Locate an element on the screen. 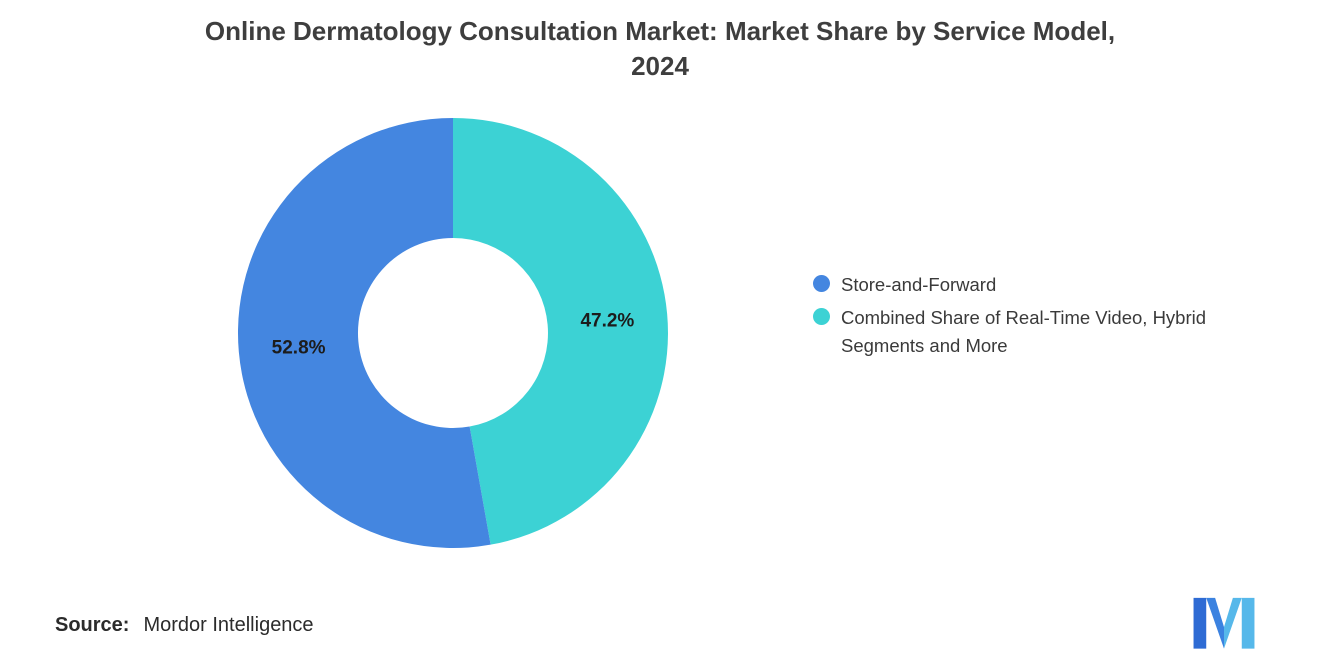 This screenshot has width=1320, height=665. source-line: Source: Mordor Intelligence is located at coordinates (184, 625).